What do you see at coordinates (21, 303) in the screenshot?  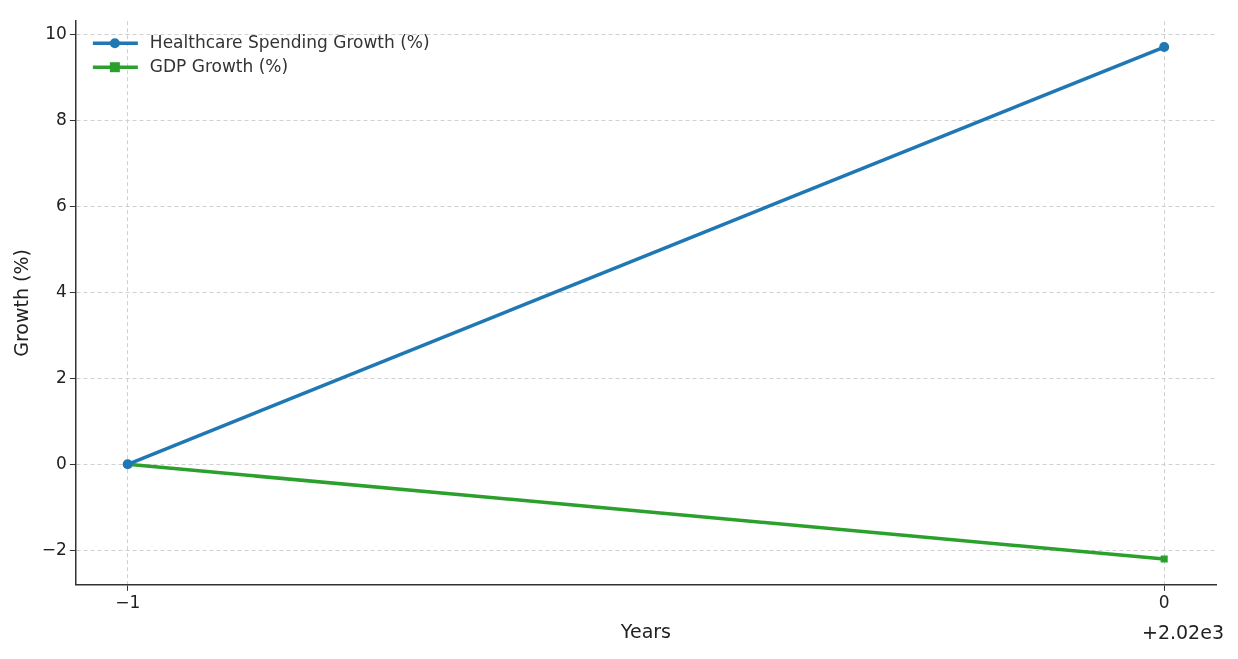 I see `y-axis-title: Growth (%)` at bounding box center [21, 303].